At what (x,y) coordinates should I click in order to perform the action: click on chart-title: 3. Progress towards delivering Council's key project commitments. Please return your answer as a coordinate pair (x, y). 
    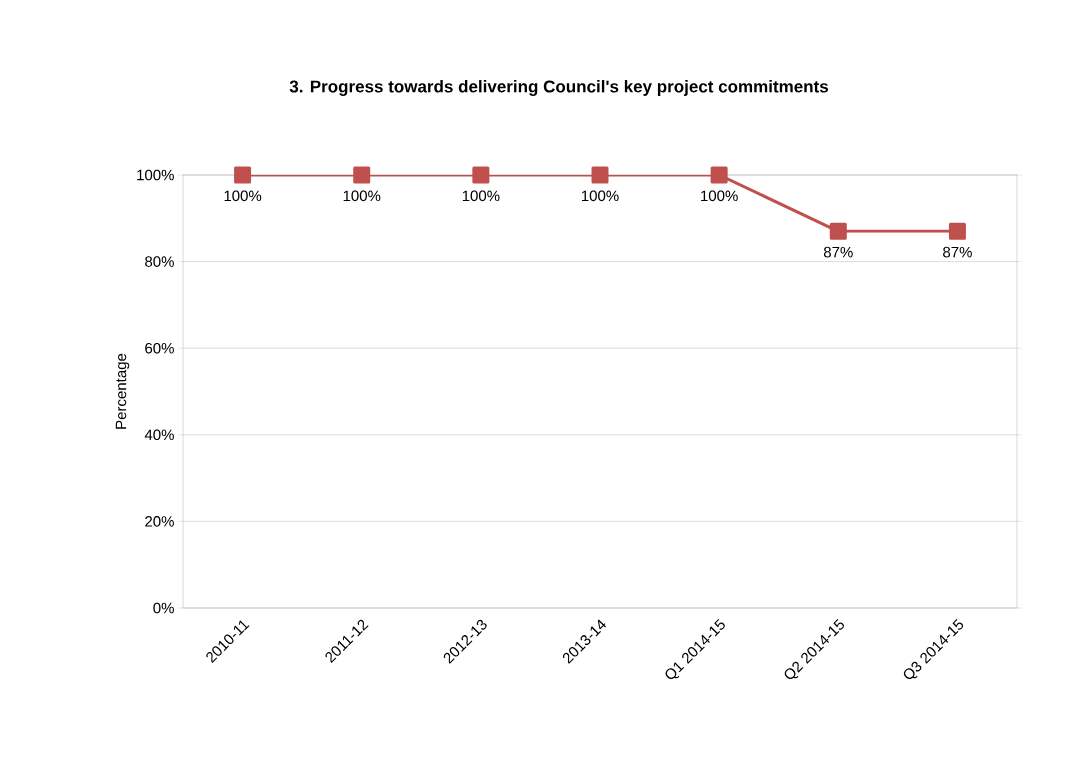
    Looking at the image, I should click on (558, 88).